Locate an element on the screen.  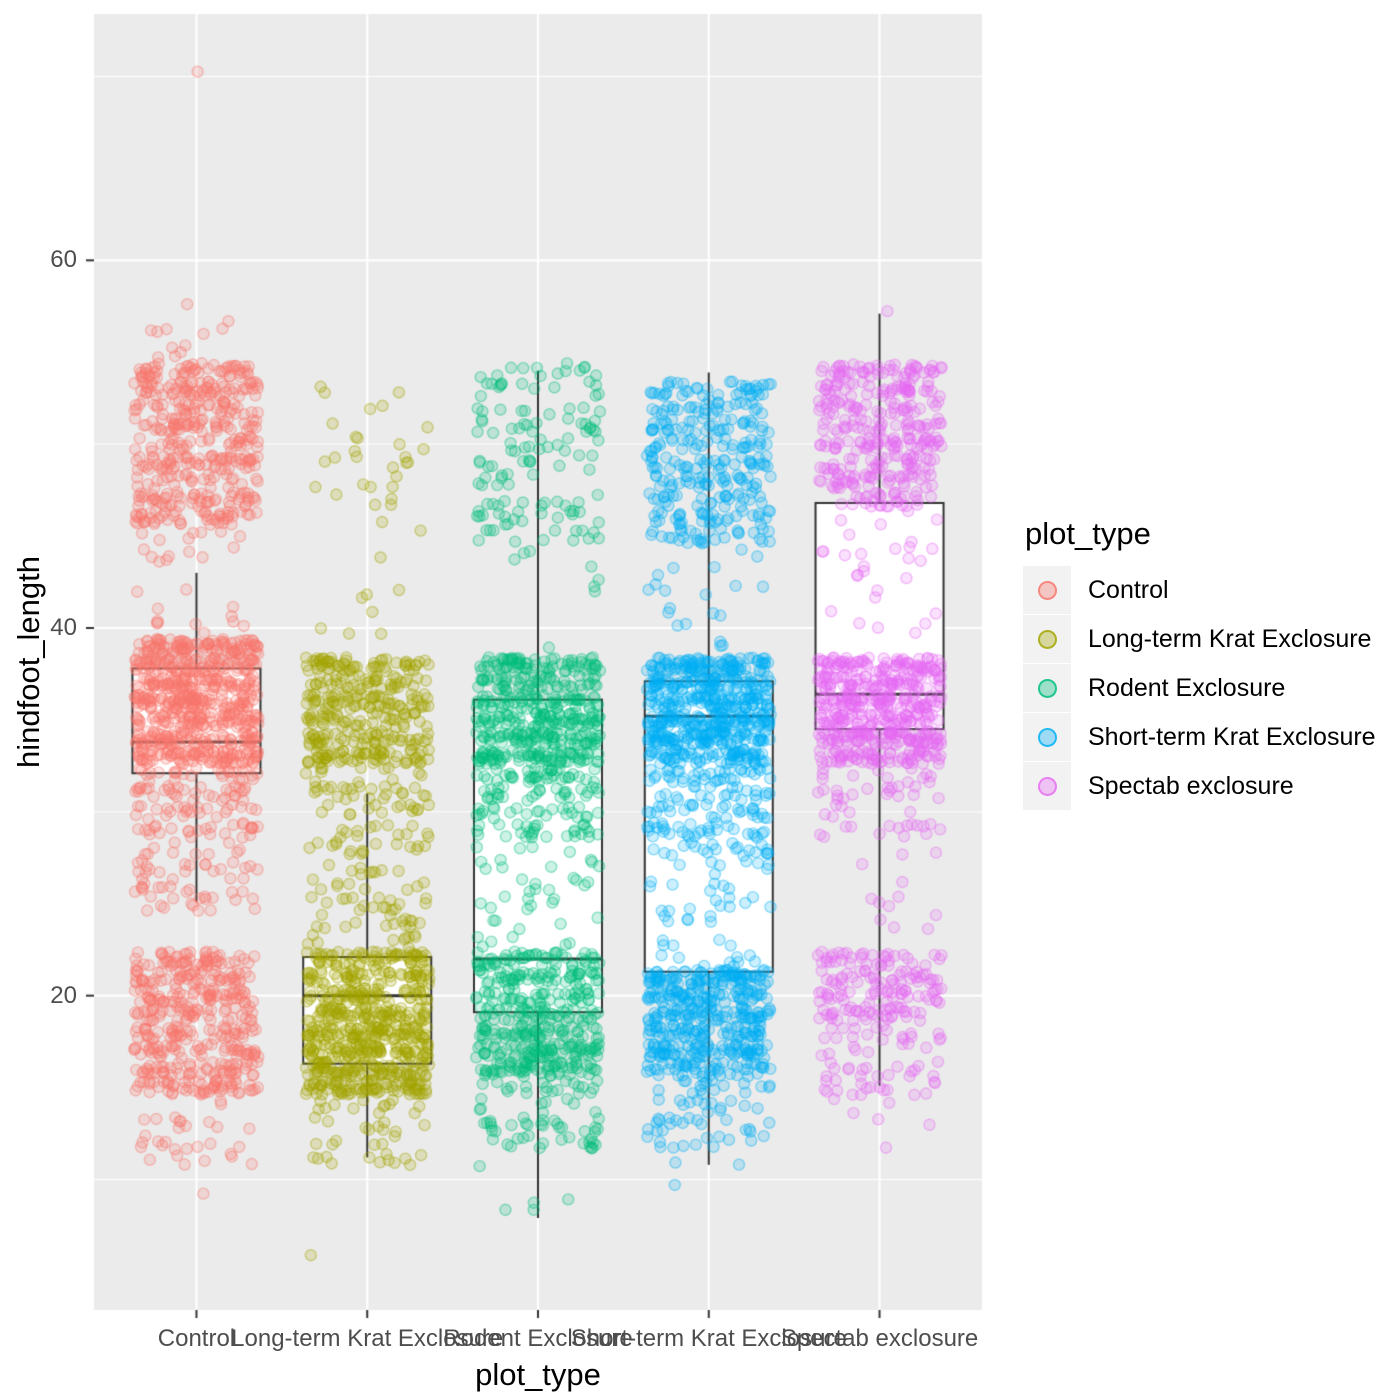
legend-item-rodent-exclosure: Rodent Exclosure is located at coordinates (1199, 688).